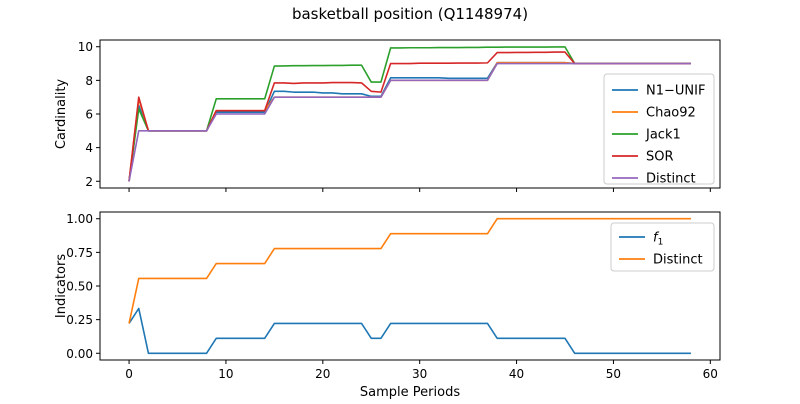 Image resolution: width=800 pixels, height=404 pixels. I want to click on legend-label: Jack1, so click(663, 135).